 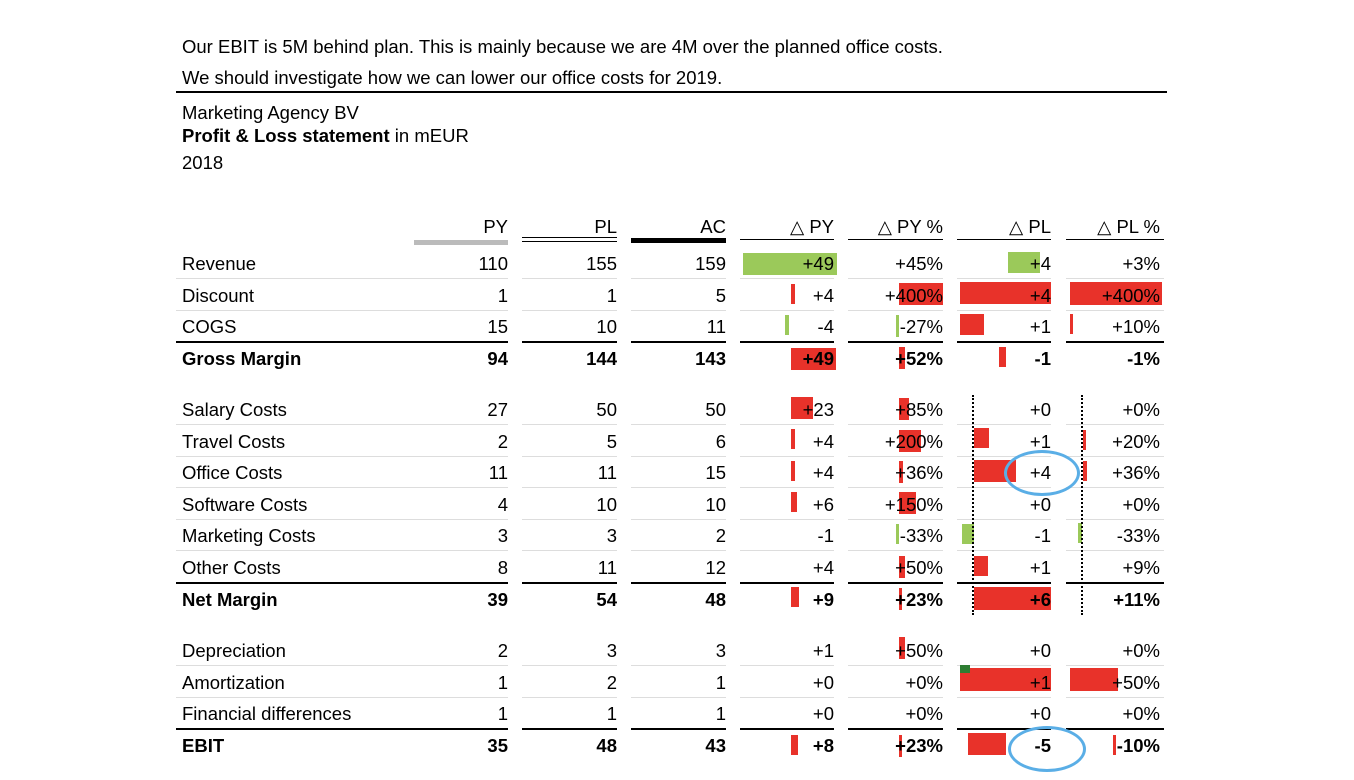 What do you see at coordinates (606, 409) in the screenshot?
I see `cell-pl: 50` at bounding box center [606, 409].